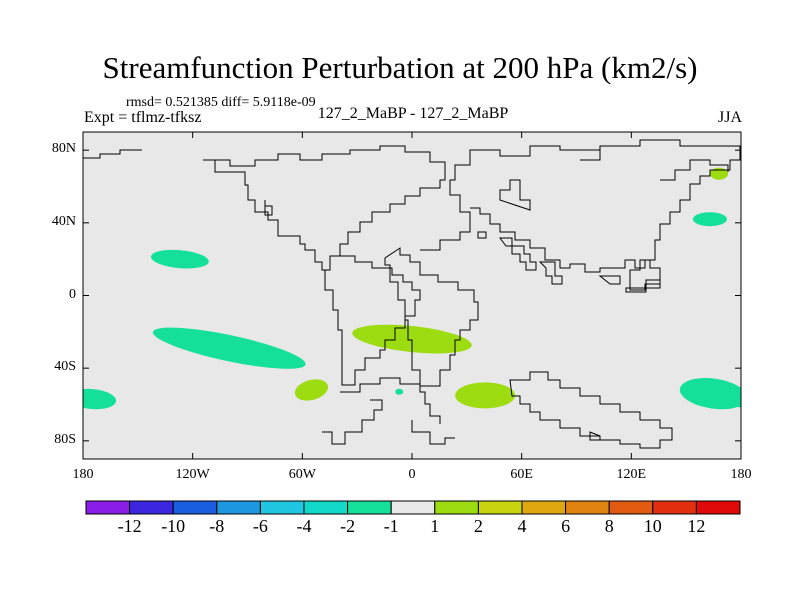 This screenshot has width=800, height=600. What do you see at coordinates (260, 526) in the screenshot?
I see `colorbar-label: -6` at bounding box center [260, 526].